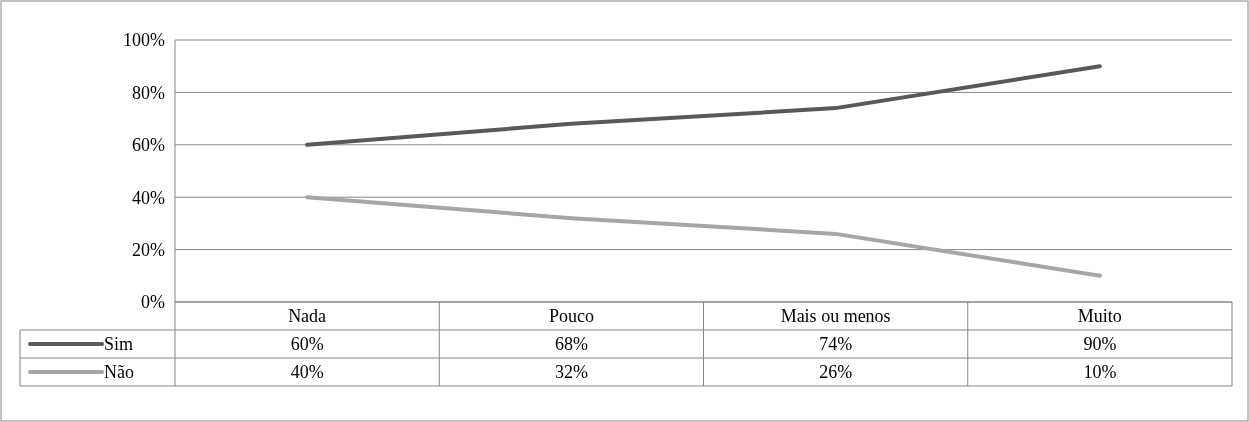  I want to click on data-label: 68%, so click(571, 344).